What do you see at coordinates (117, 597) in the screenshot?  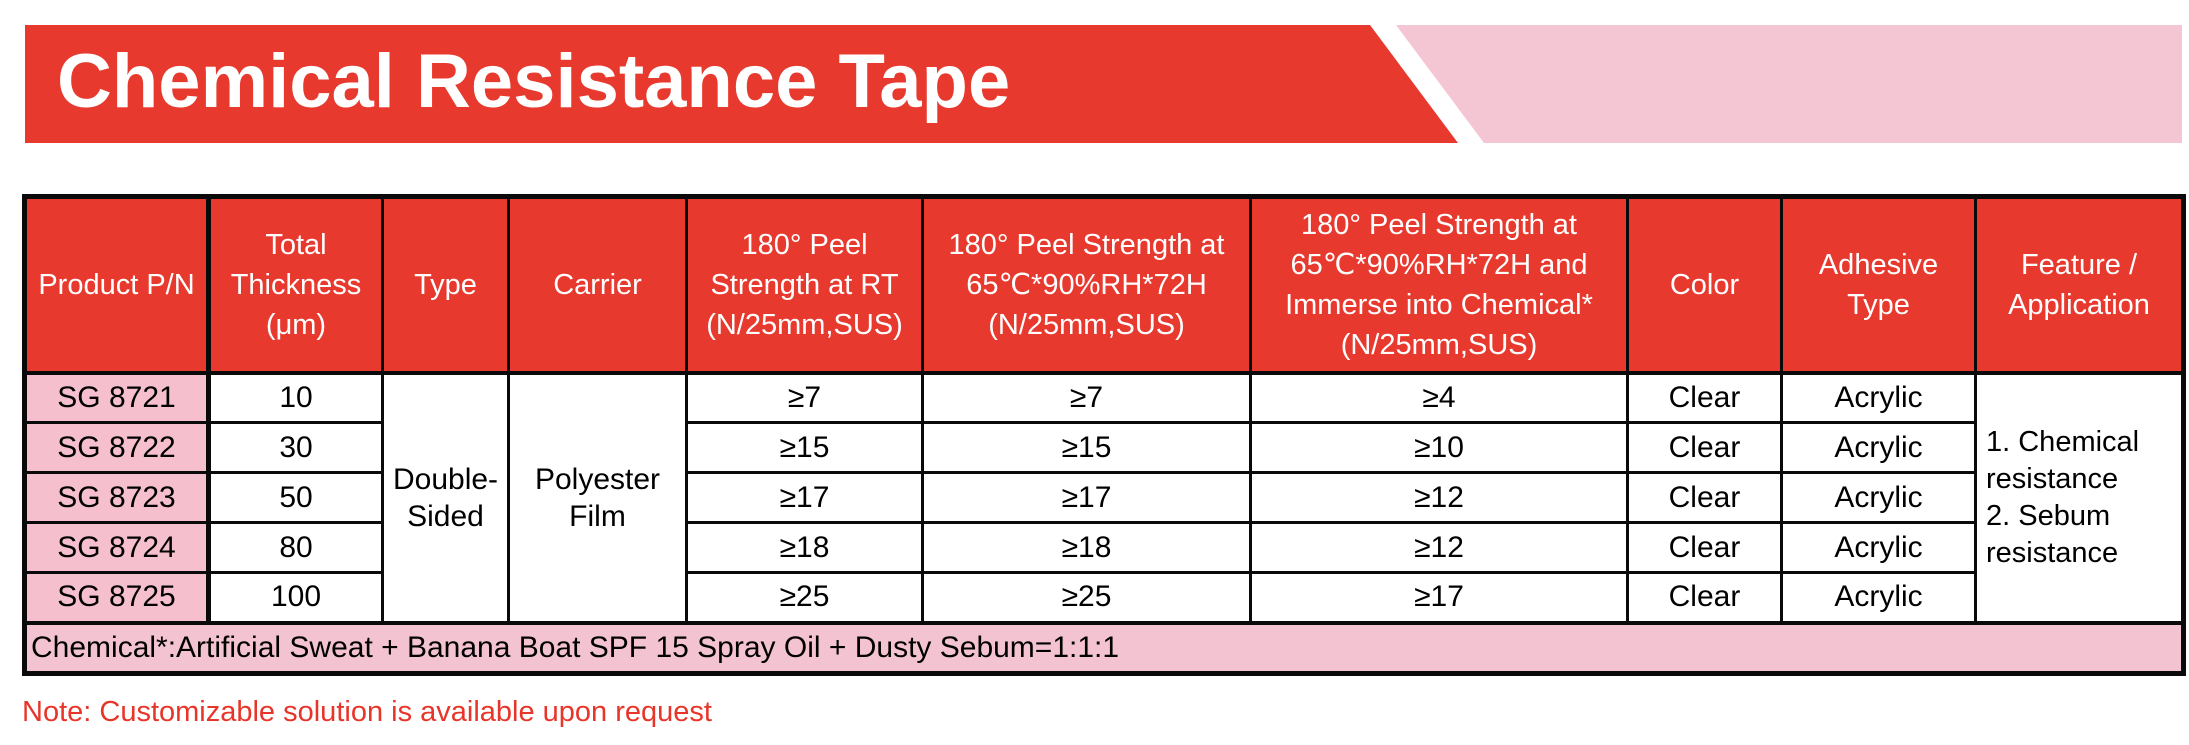 I see `cell-product-pn: SG 8725` at bounding box center [117, 597].